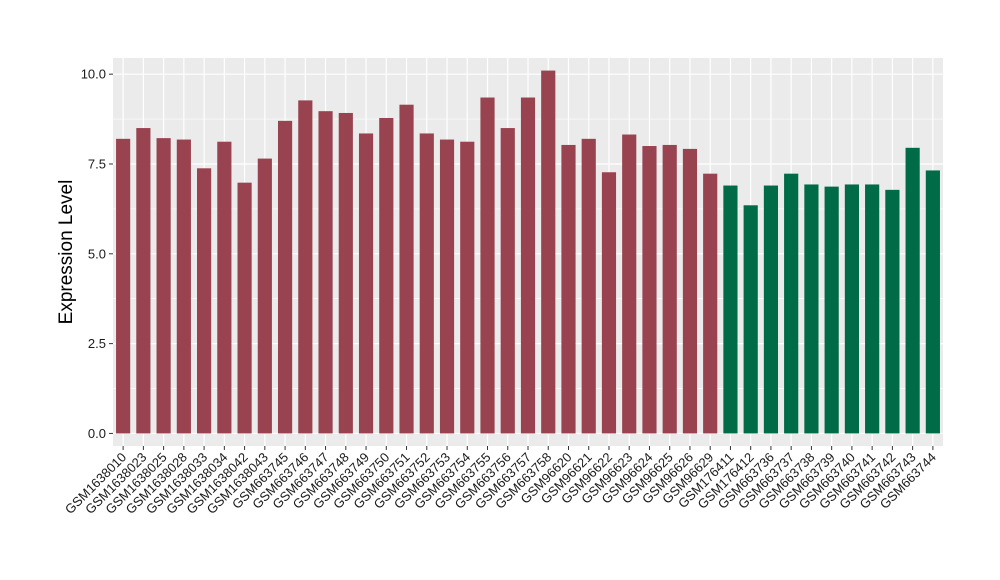  What do you see at coordinates (325, 272) in the screenshot?
I see `bar-GSM663747` at bounding box center [325, 272].